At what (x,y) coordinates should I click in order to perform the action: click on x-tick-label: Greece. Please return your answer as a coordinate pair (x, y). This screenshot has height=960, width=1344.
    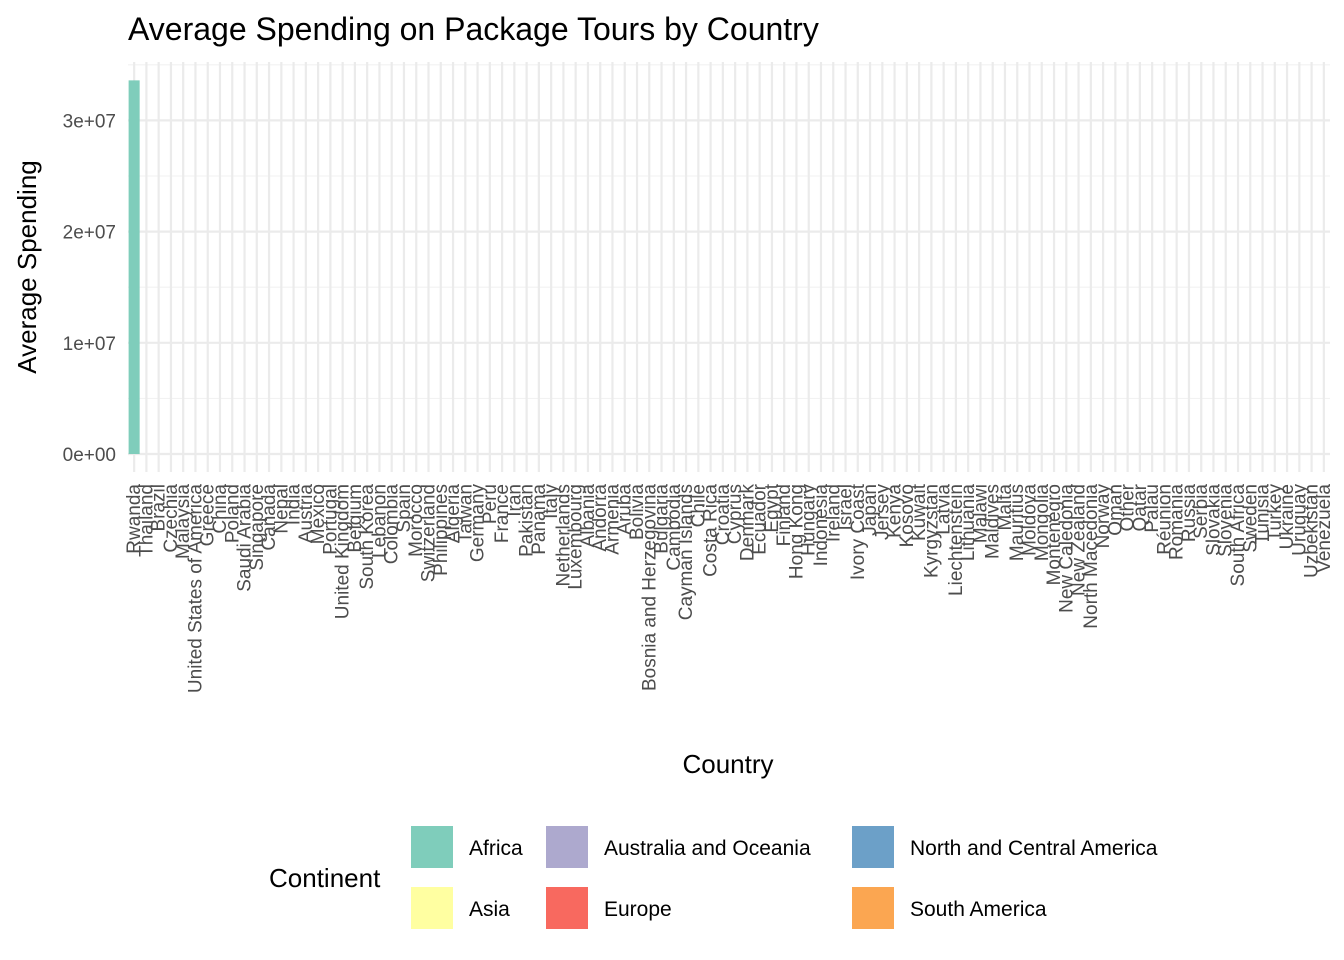
    Looking at the image, I should click on (208, 515).